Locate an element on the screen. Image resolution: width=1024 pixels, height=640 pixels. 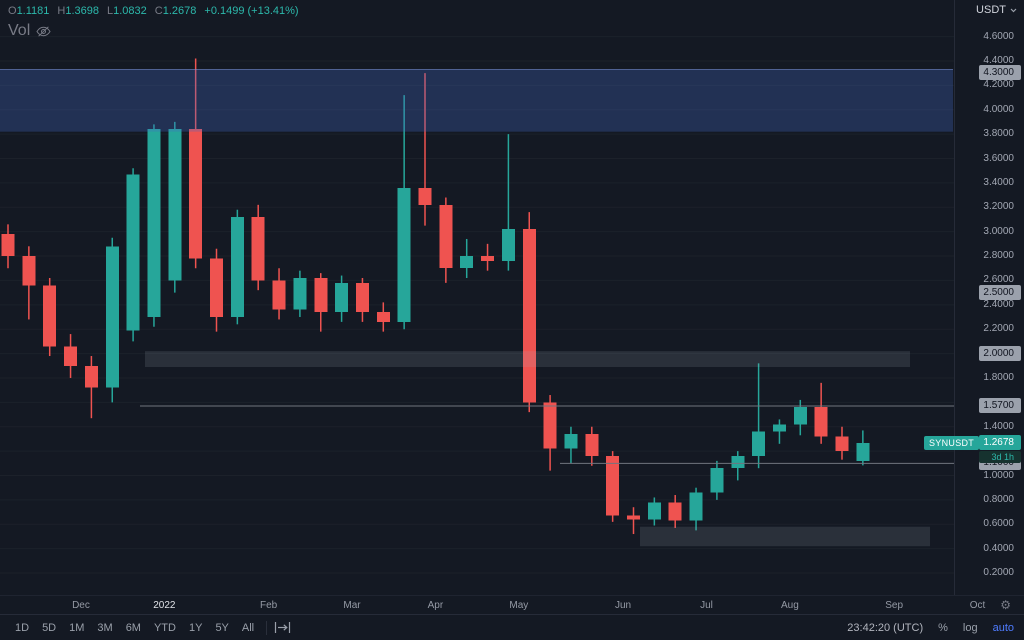
range-button-5d: 5D is located at coordinates (49, 627).